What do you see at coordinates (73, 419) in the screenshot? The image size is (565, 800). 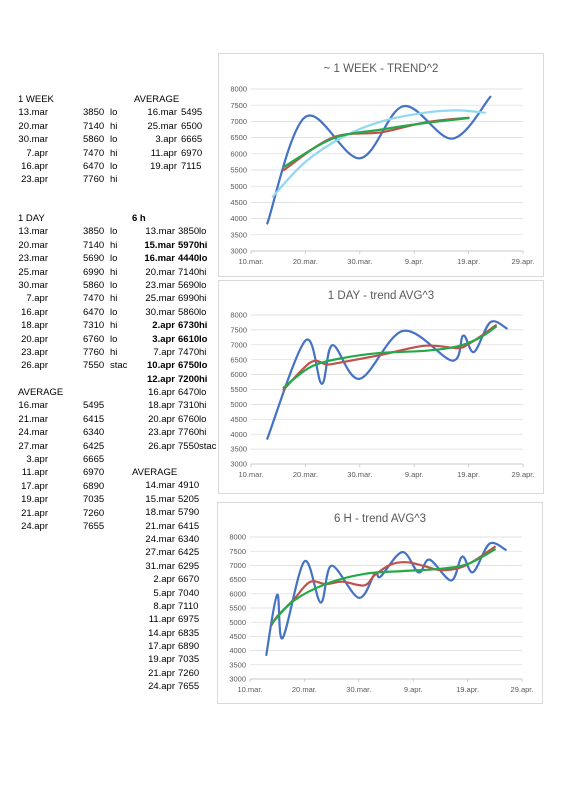 I see `table-row: 21.mar 6415` at bounding box center [73, 419].